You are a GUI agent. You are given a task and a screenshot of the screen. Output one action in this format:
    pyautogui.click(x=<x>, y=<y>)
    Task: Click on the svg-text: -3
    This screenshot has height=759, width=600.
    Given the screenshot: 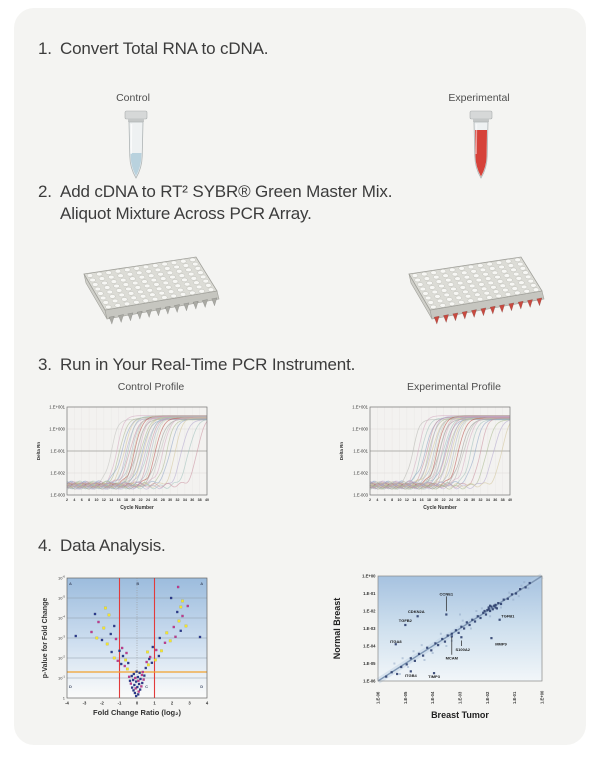 What is the action you would take?
    pyautogui.click(x=85, y=703)
    